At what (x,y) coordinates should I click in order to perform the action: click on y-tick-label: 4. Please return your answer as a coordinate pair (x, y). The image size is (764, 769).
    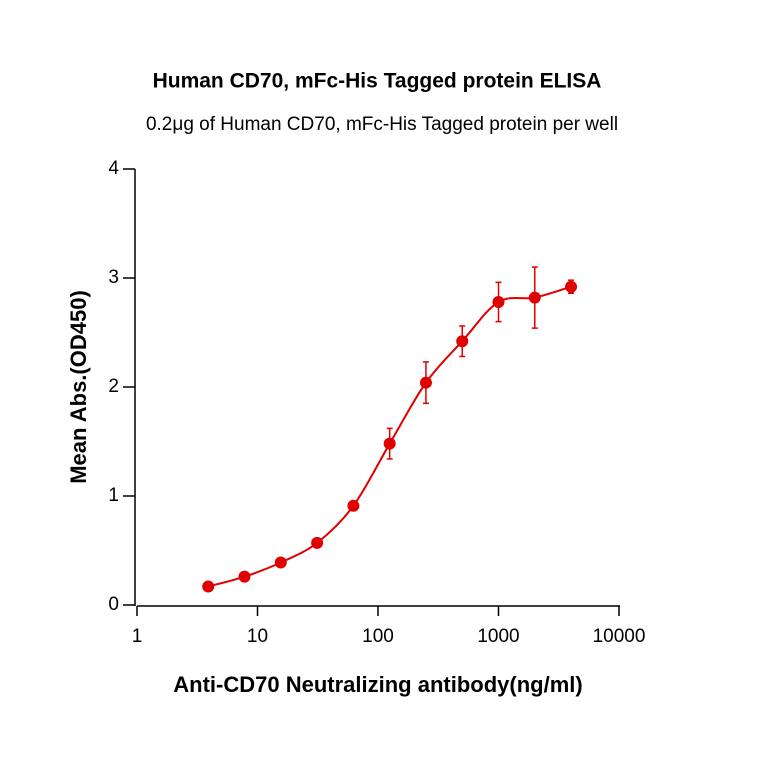
    Looking at the image, I should click on (113, 168).